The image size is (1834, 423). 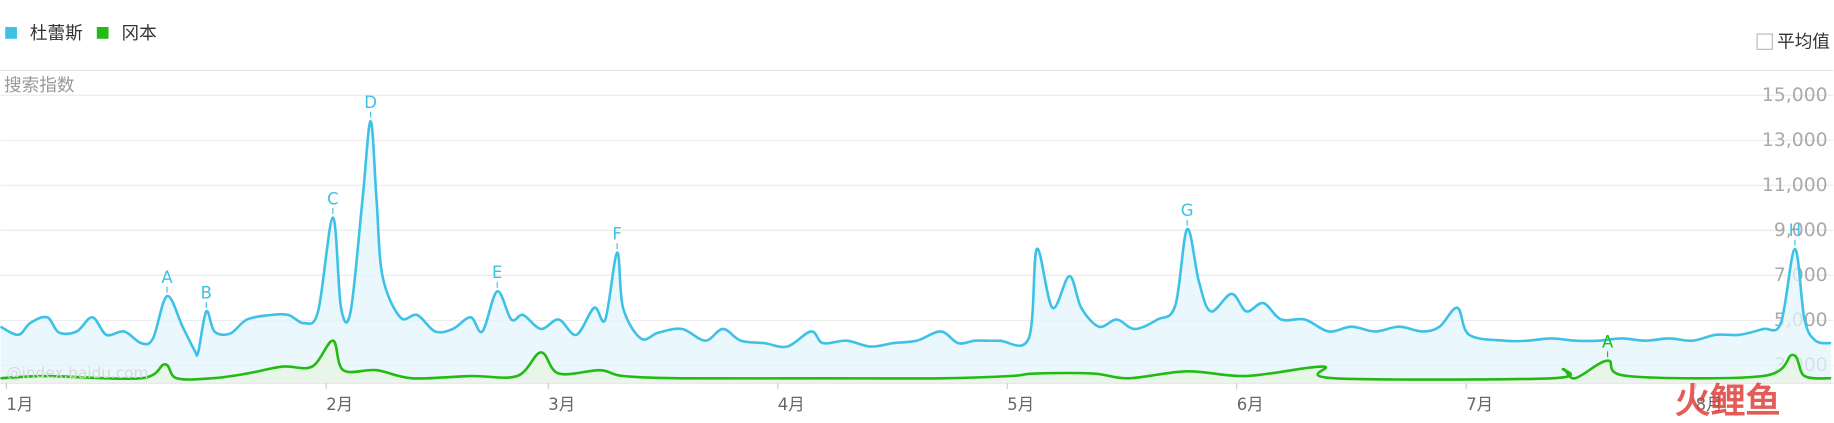 I want to click on series-line, so click(x=916, y=360).